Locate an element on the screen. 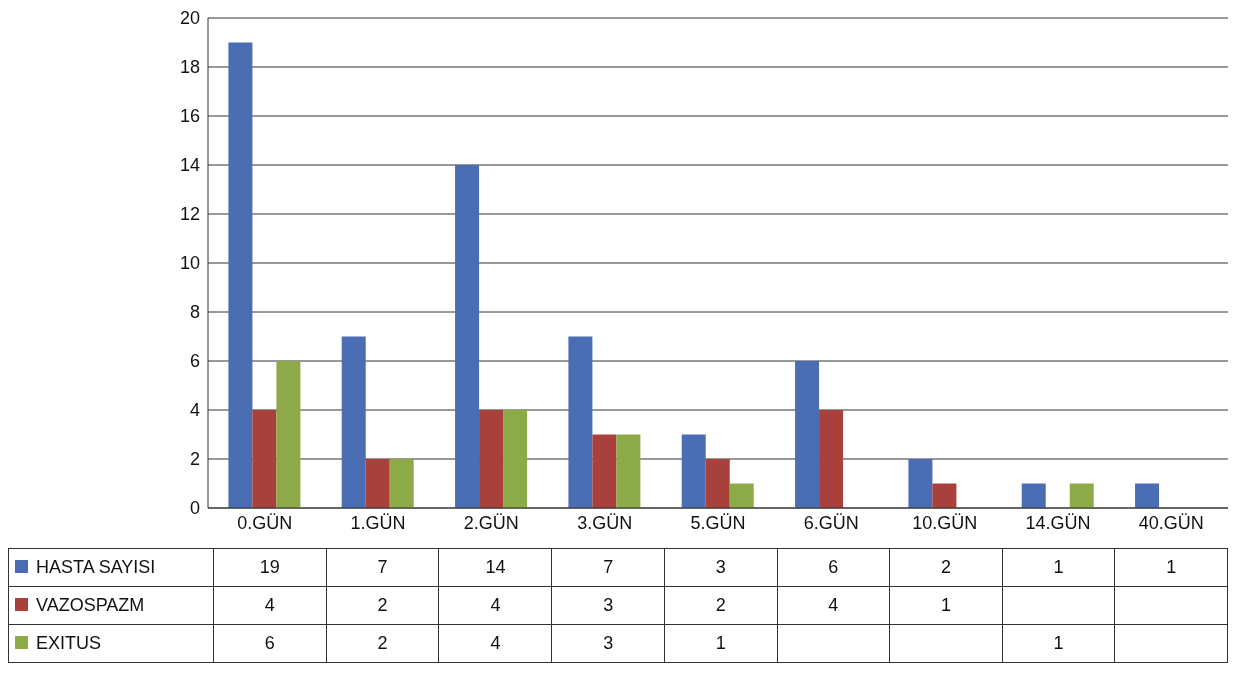 The image size is (1239, 693). legend-label: EXITUS is located at coordinates (111, 643).